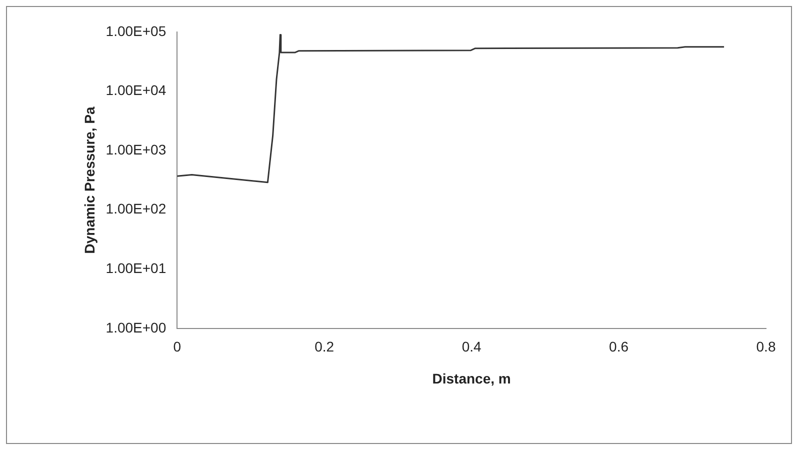 Image resolution: width=802 pixels, height=452 pixels. Describe the element at coordinates (324, 346) in the screenshot. I see `x-tick-label: 0.2` at that location.